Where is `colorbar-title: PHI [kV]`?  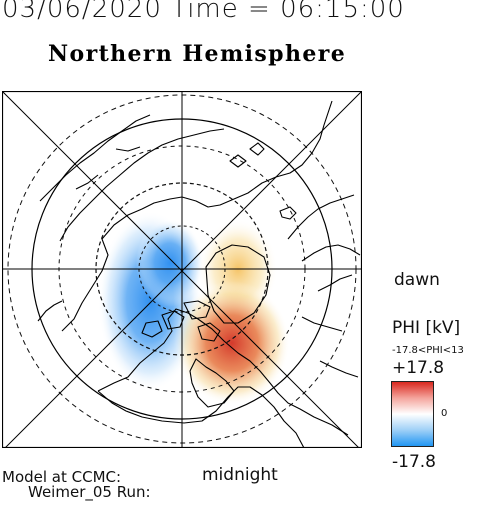 colorbar-title: PHI [kV] is located at coordinates (426, 328).